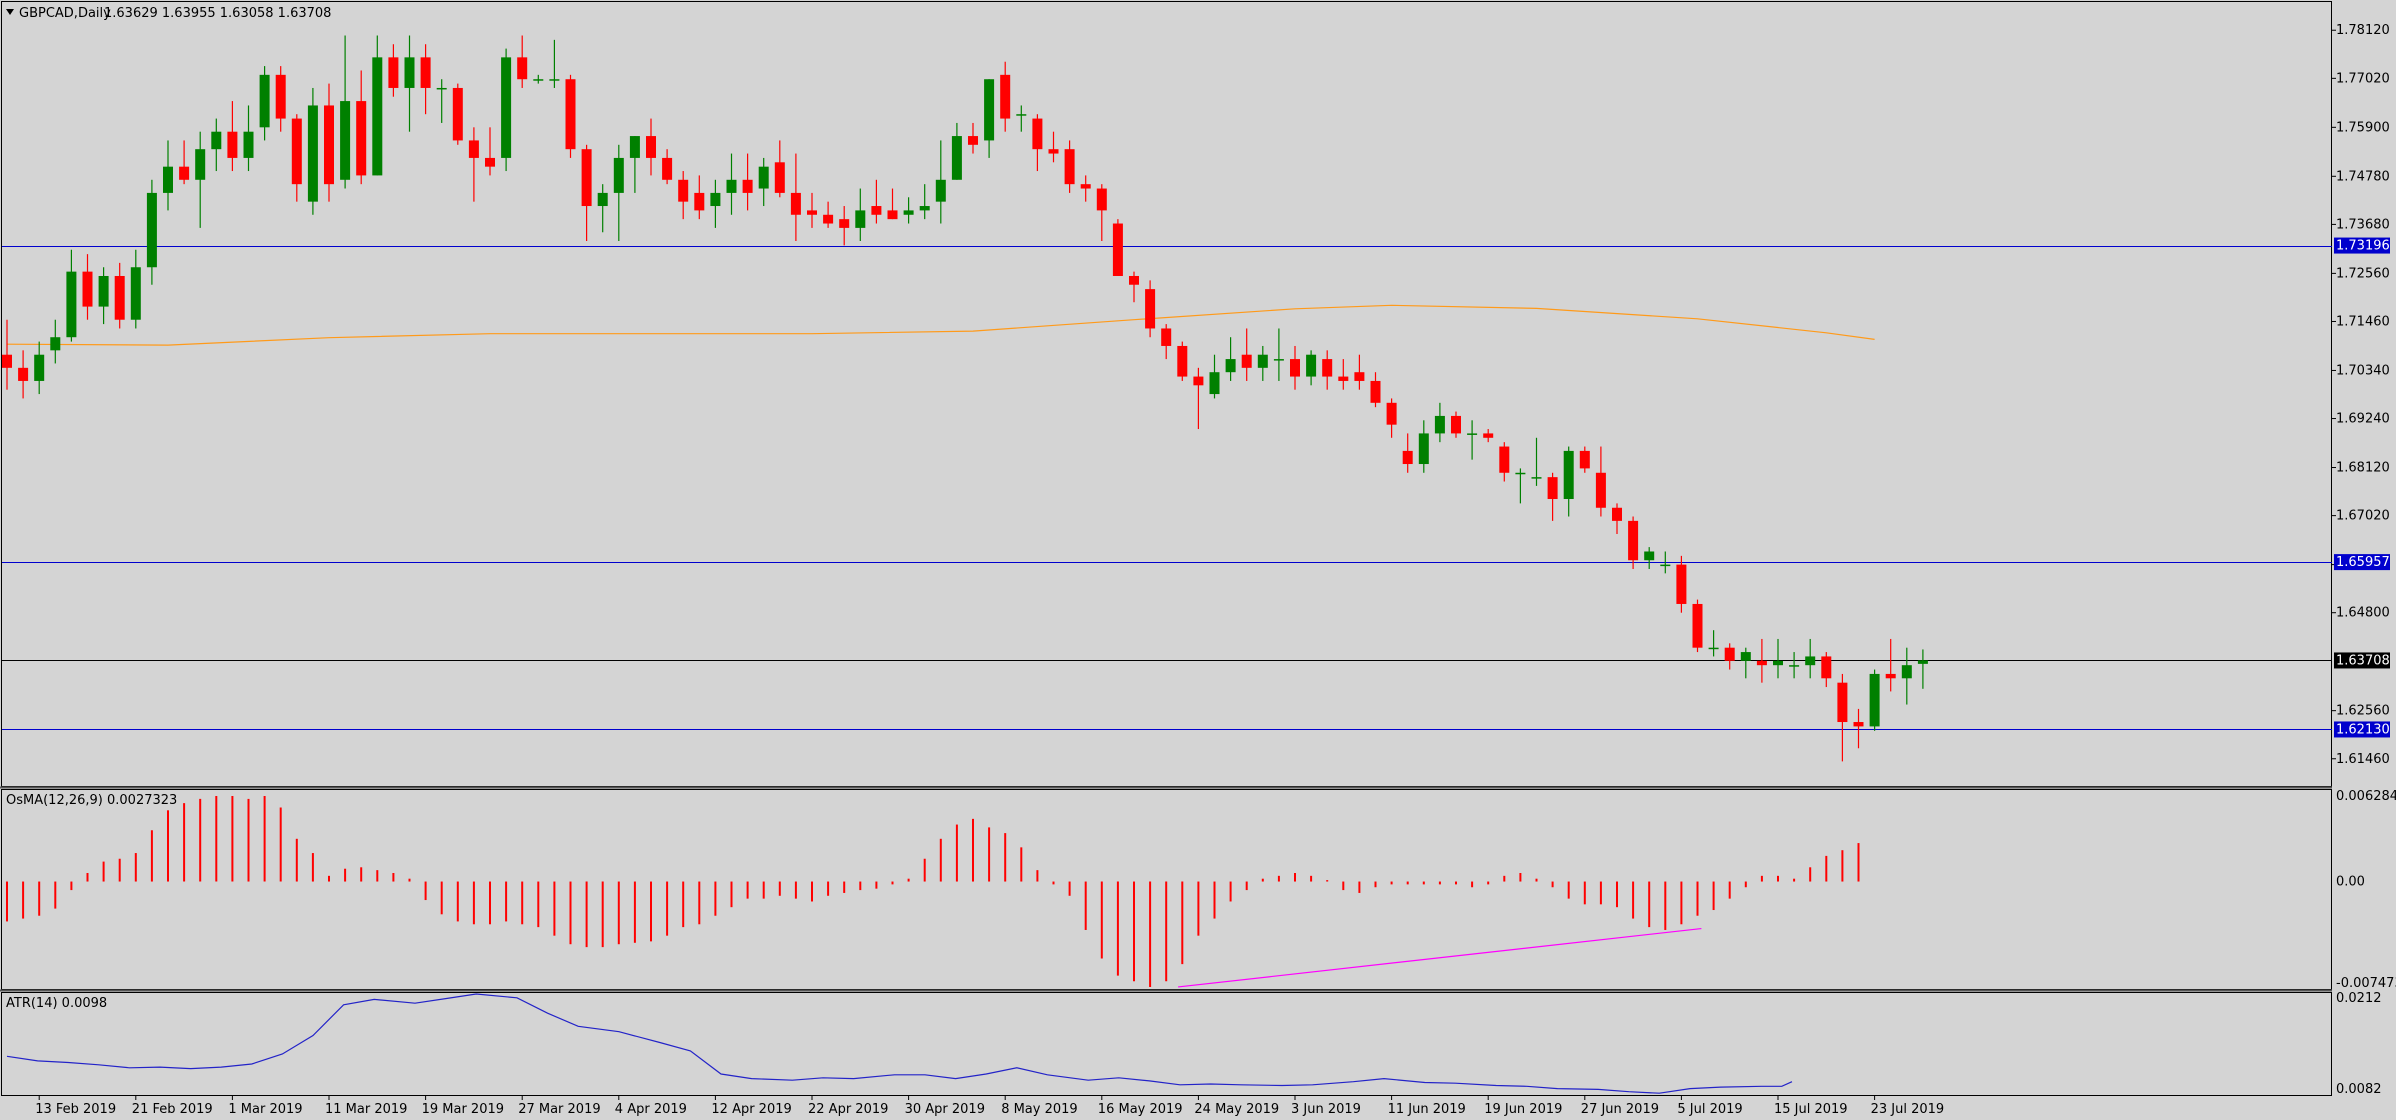 The height and width of the screenshot is (1120, 2396). Describe the element at coordinates (2363, 660) in the screenshot. I see `current-price-label: 1.63708` at that location.